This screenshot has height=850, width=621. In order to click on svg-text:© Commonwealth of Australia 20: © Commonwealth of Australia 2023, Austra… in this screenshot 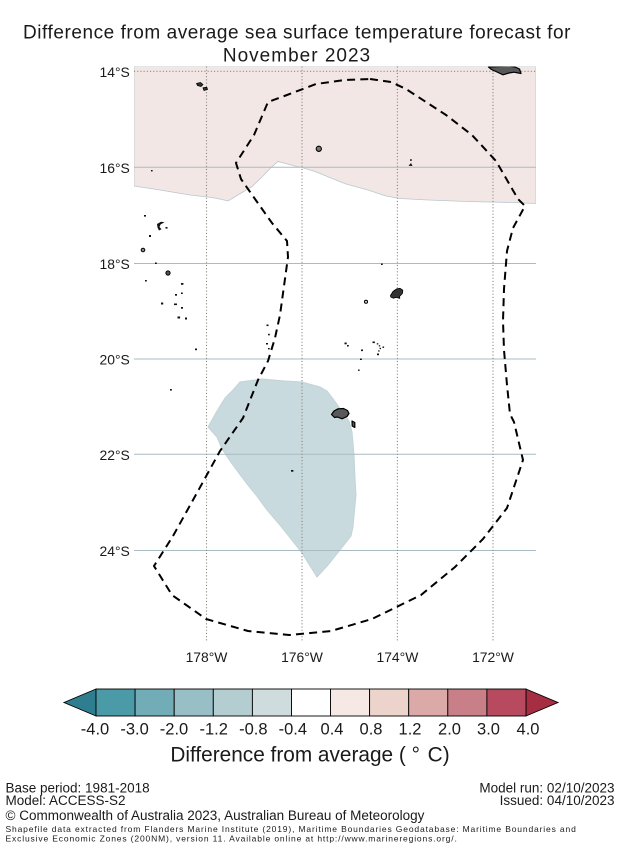, I will do `click(215, 815)`.